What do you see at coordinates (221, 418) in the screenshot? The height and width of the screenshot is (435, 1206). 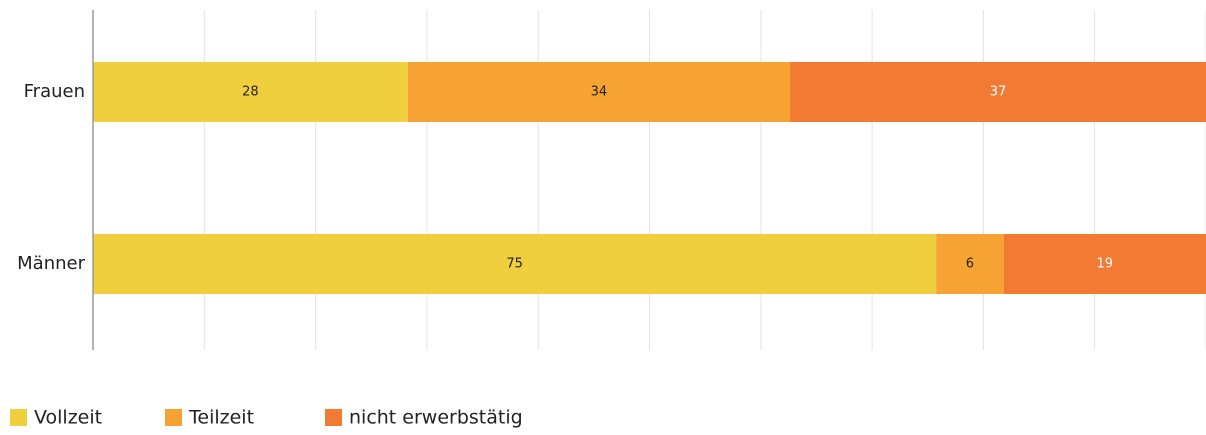 I see `legend-label: Teilzeit` at bounding box center [221, 418].